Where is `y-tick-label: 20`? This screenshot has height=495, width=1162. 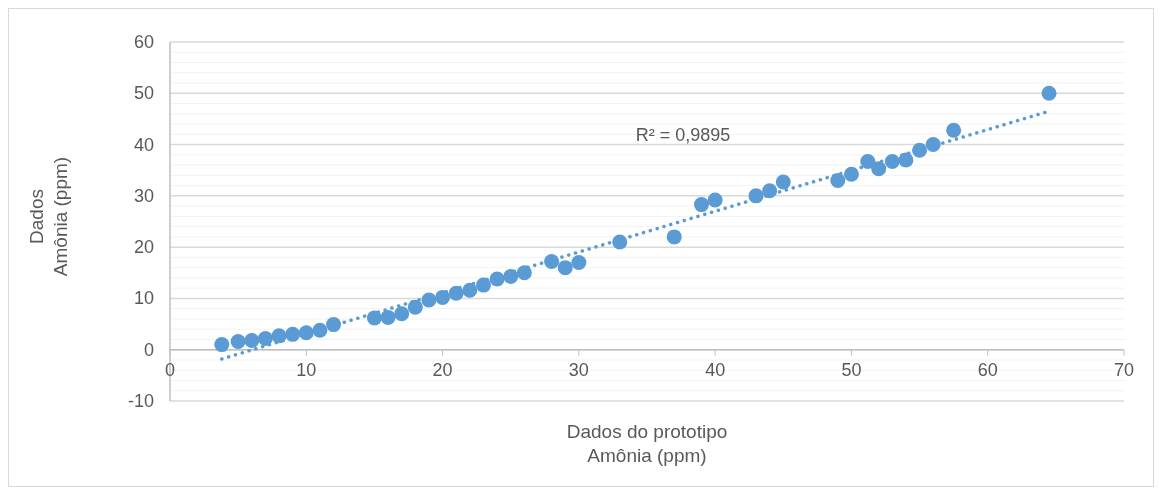 y-tick-label: 20 is located at coordinates (143, 247).